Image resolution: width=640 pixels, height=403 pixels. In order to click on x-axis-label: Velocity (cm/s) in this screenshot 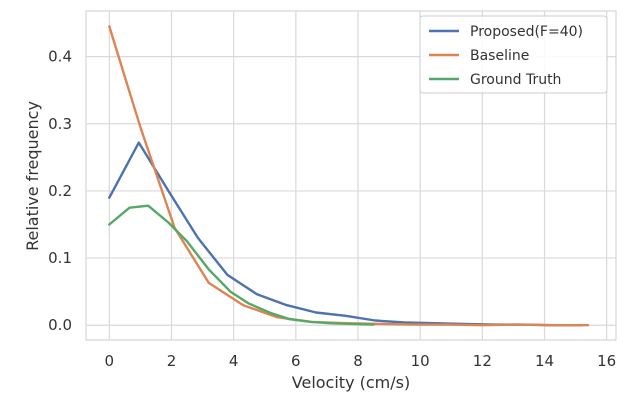, I will do `click(351, 382)`.